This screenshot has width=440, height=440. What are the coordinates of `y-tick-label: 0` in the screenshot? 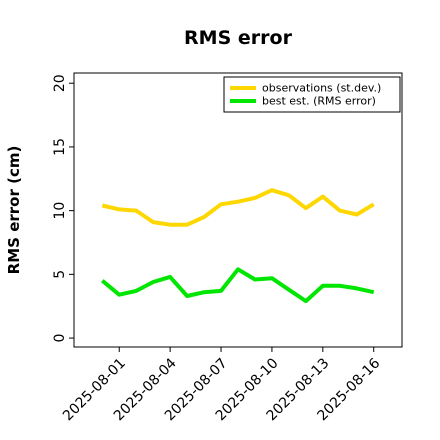 It's located at (60, 338).